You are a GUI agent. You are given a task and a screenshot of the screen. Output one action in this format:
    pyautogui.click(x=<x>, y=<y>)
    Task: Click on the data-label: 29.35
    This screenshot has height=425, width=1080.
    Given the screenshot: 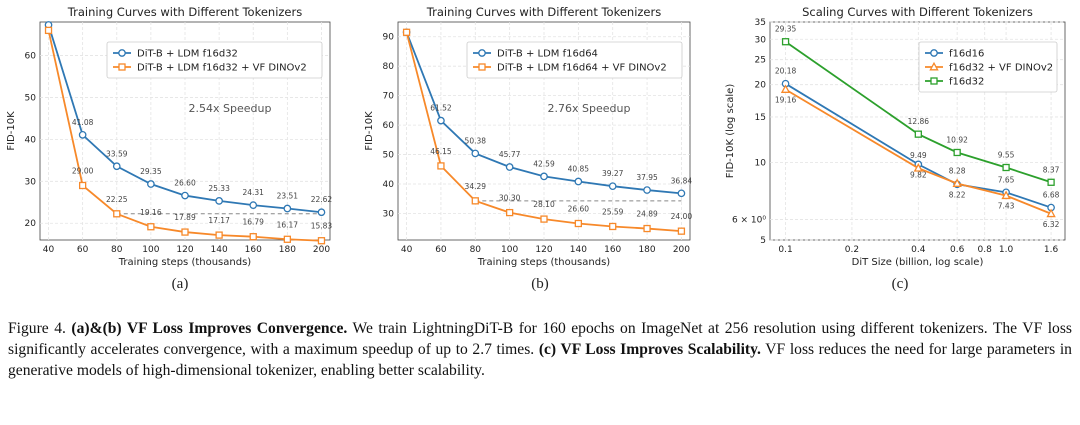 What is the action you would take?
    pyautogui.click(x=151, y=171)
    